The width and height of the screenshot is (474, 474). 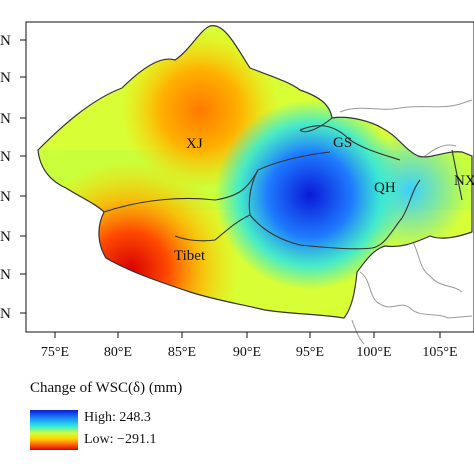 I want to click on legend-low-label: Low: −291.1, so click(x=120, y=439).